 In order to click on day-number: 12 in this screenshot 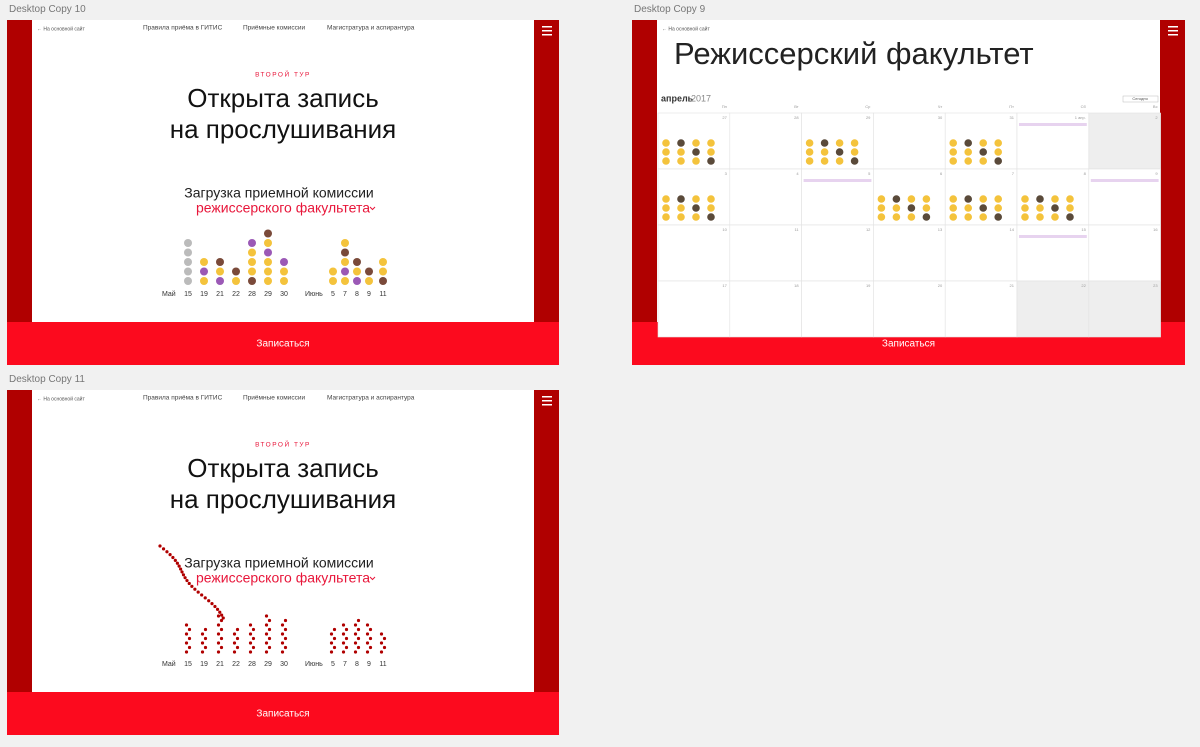, I will do `click(868, 229)`.